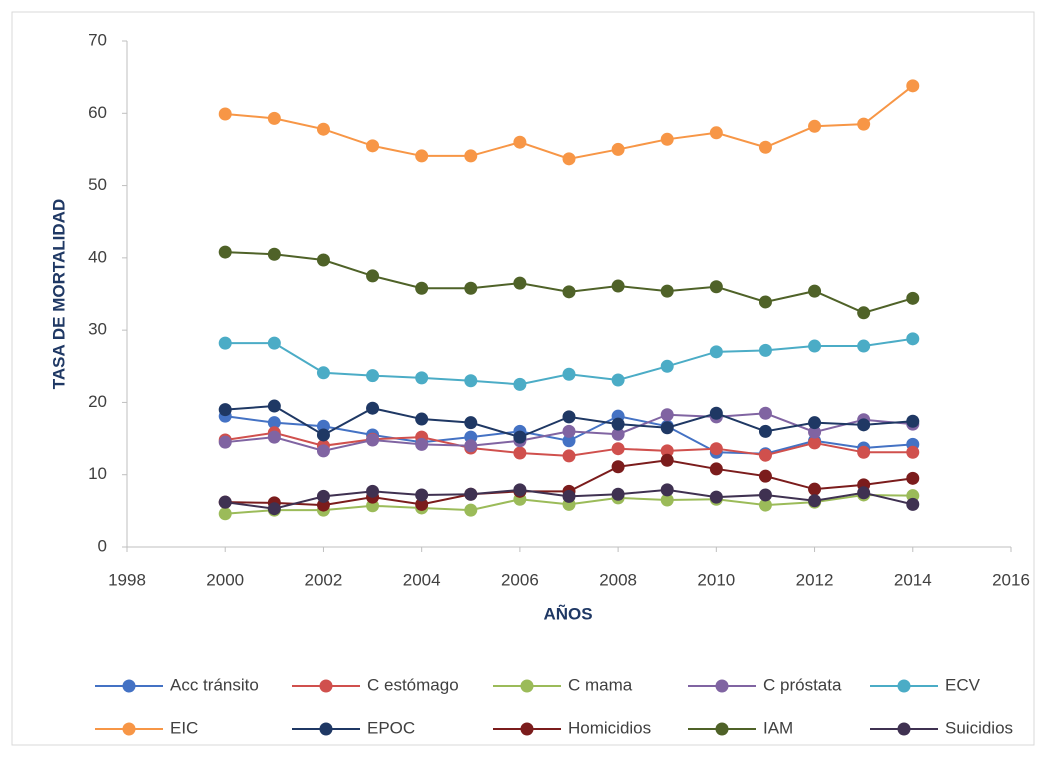  I want to click on y-tick-label: 10, so click(97, 473).